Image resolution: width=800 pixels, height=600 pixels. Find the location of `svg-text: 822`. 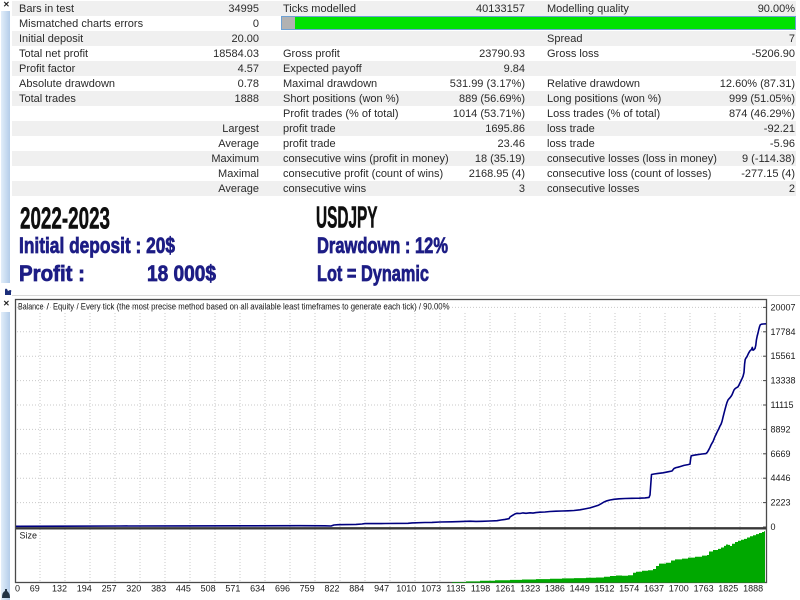

svg-text: 822 is located at coordinates (331, 589).